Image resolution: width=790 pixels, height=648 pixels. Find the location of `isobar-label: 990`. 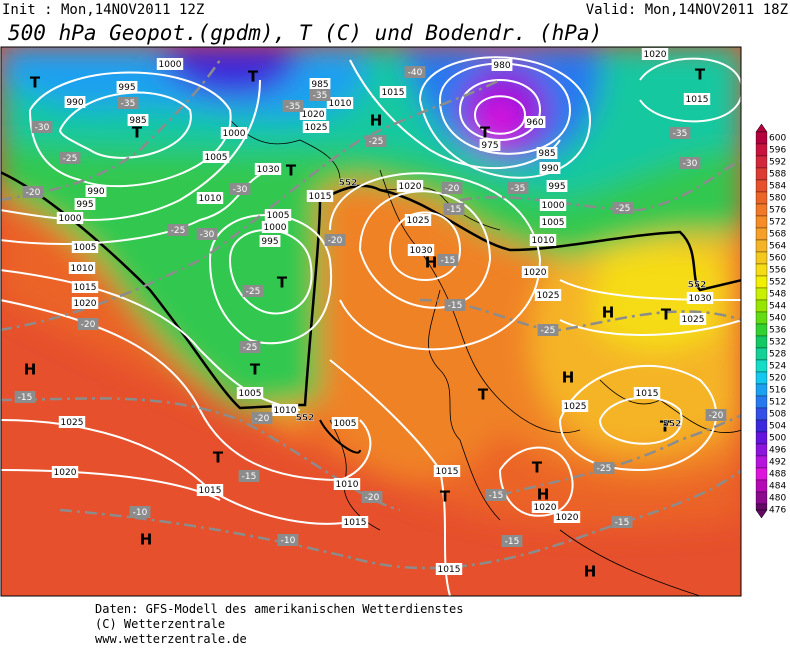

isobar-label: 990 is located at coordinates (549, 169).